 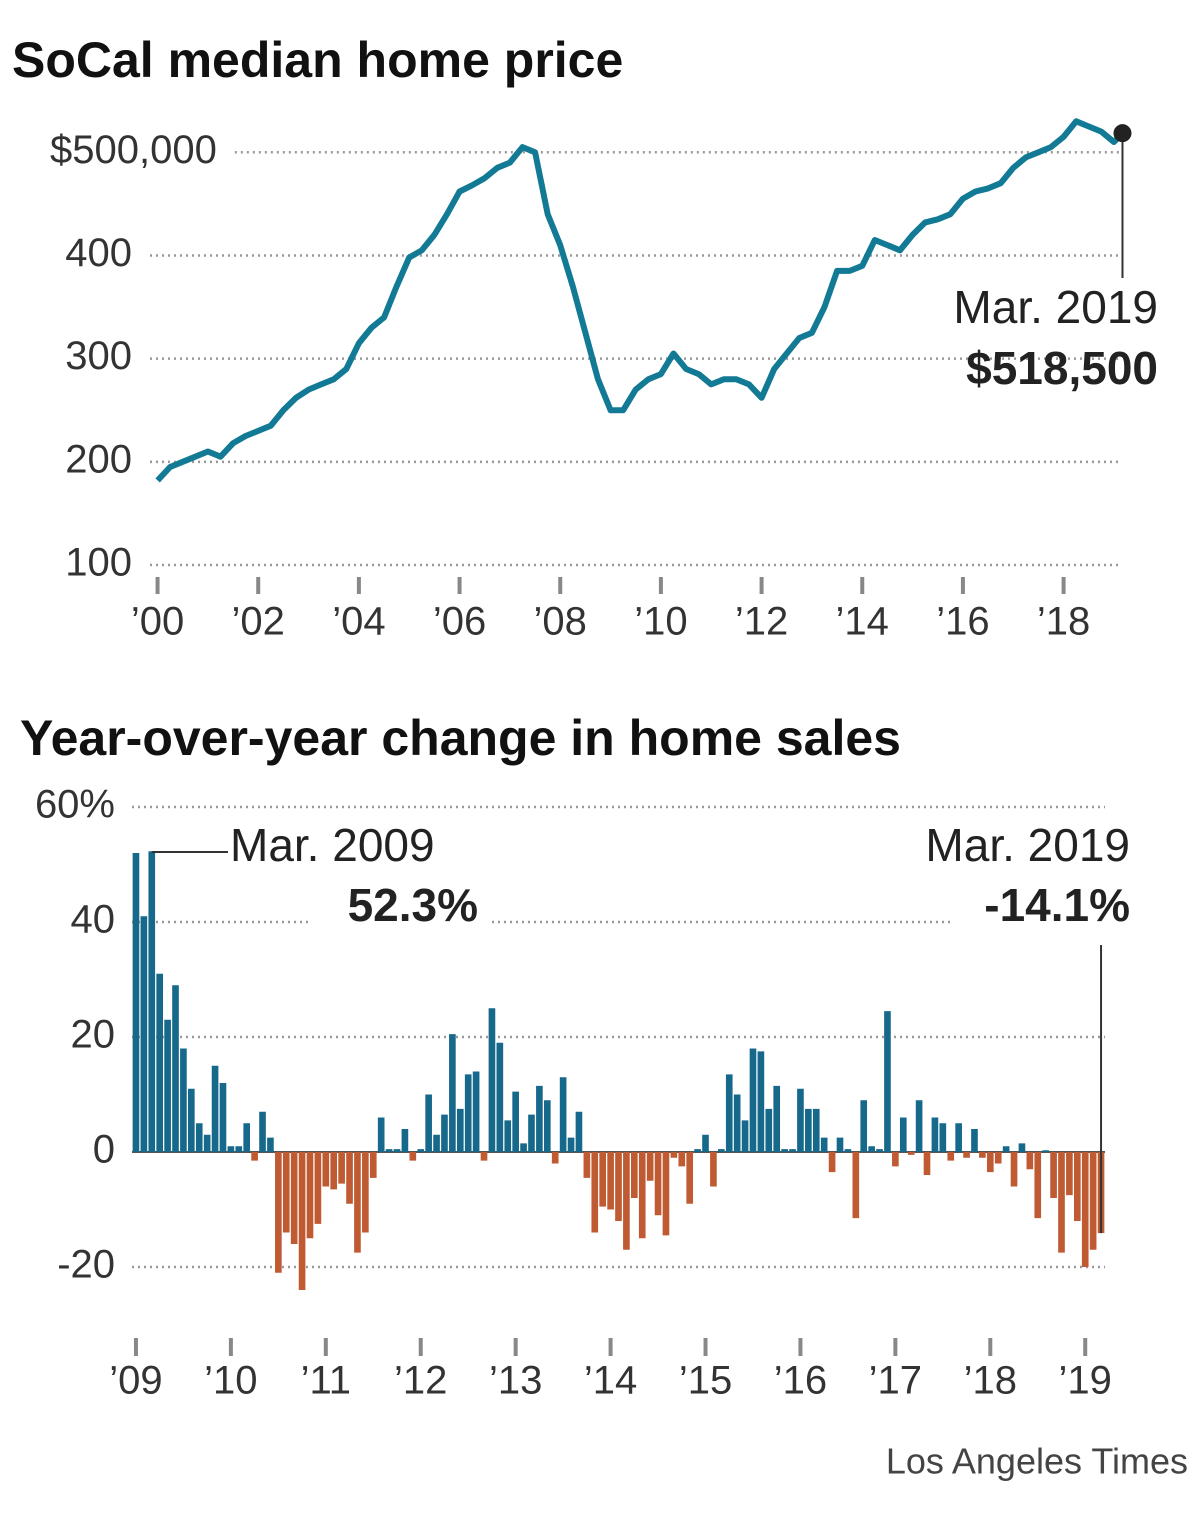 What do you see at coordinates (93, 920) in the screenshot?
I see `y-tick-label: 40` at bounding box center [93, 920].